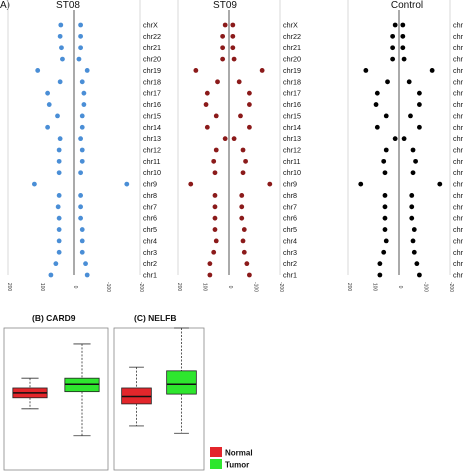 The width and height of the screenshot is (474, 474). What do you see at coordinates (68, 5) in the screenshot?
I see `panel-title: ST08` at bounding box center [68, 5].